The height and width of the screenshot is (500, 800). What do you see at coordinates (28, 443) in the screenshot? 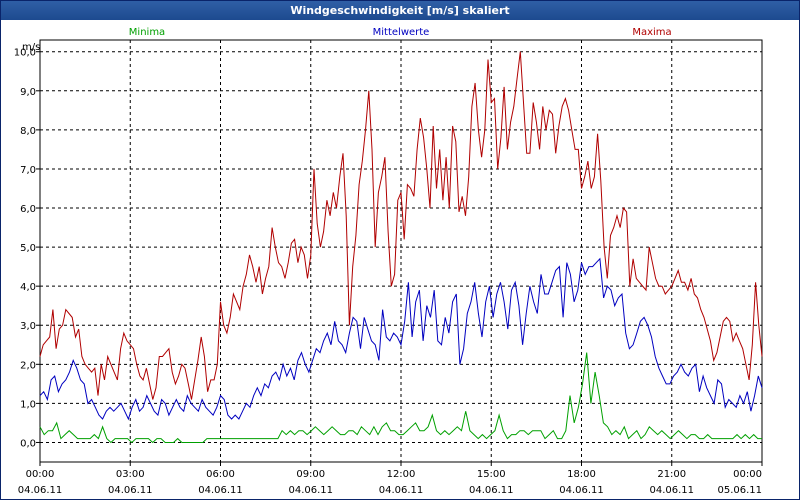
I see `y-tick-label: 0,0` at bounding box center [28, 443].